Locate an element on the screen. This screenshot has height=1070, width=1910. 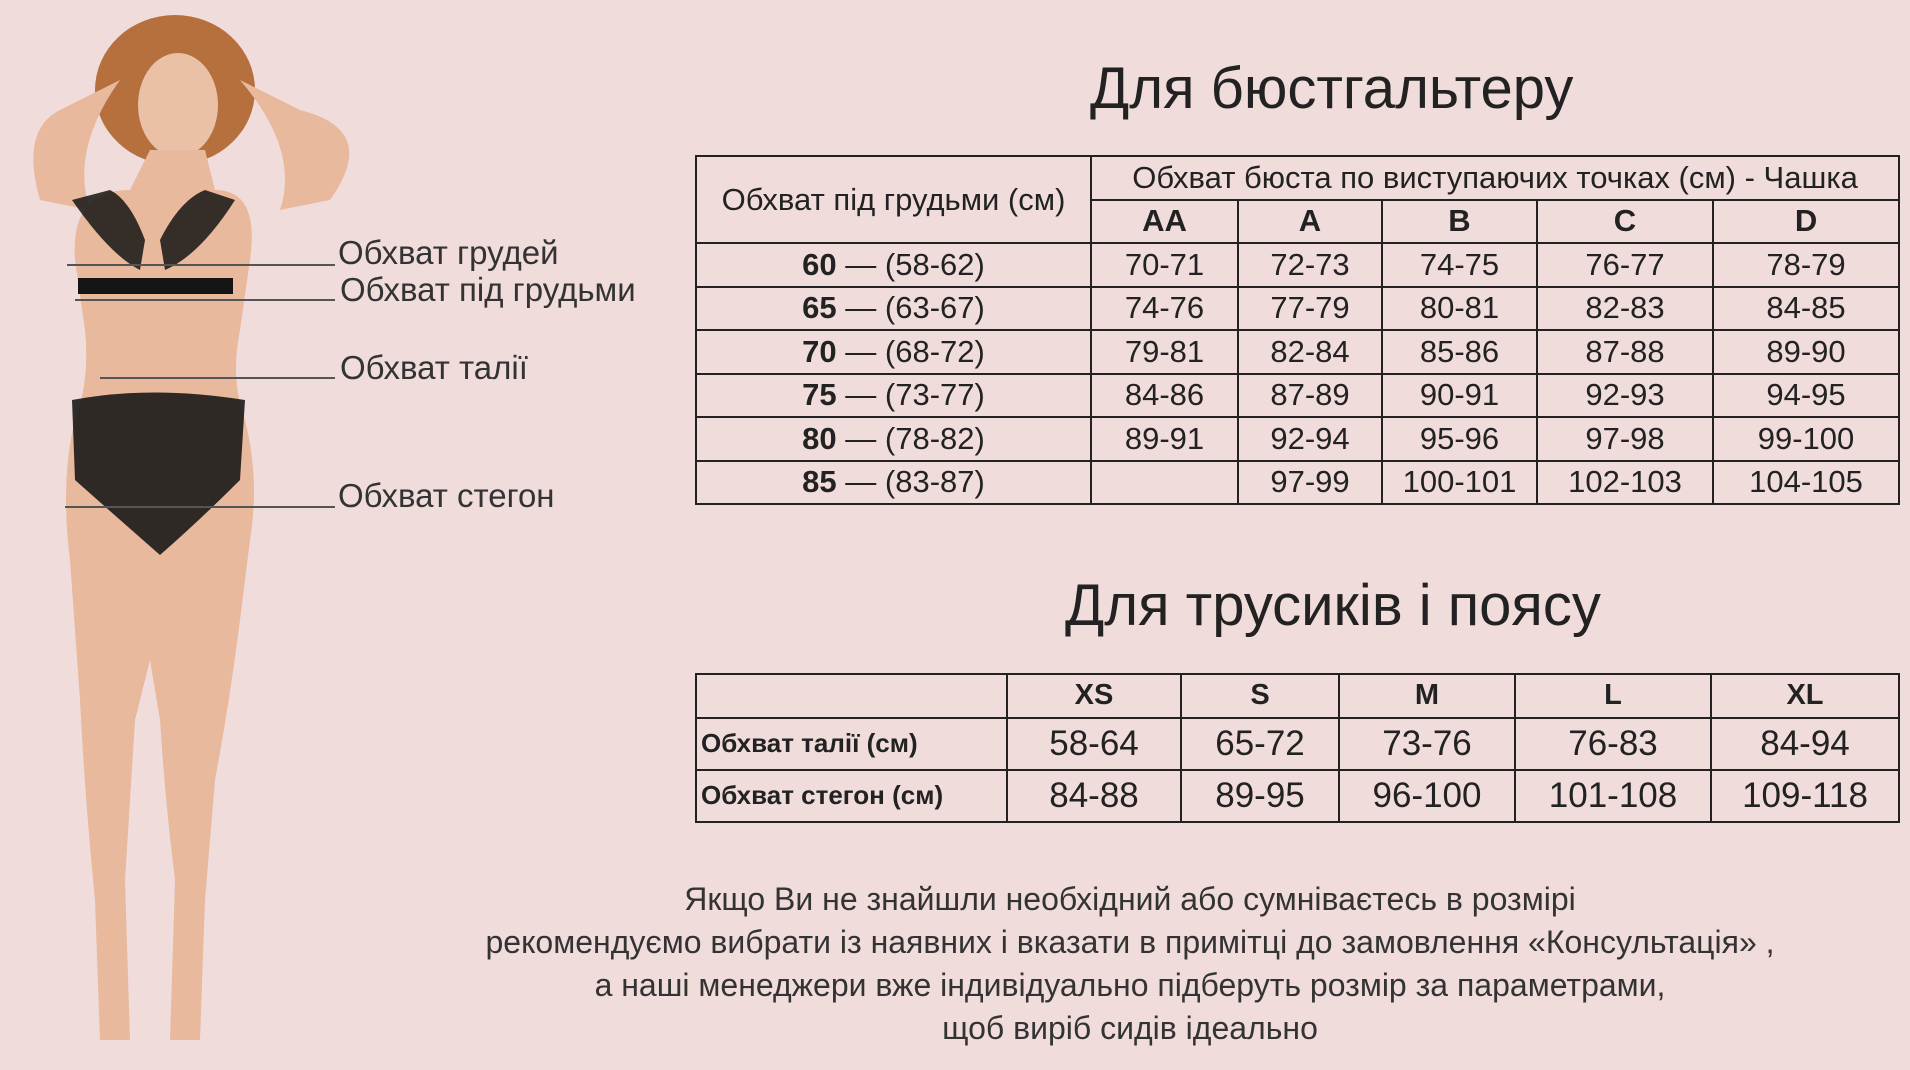
cup-header: C is located at coordinates (1625, 221).